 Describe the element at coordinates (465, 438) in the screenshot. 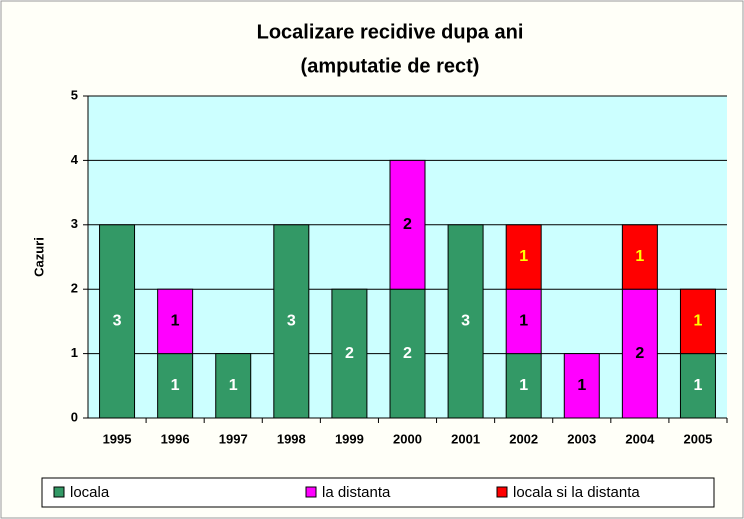

I see `x-tick-label: 2001` at that location.